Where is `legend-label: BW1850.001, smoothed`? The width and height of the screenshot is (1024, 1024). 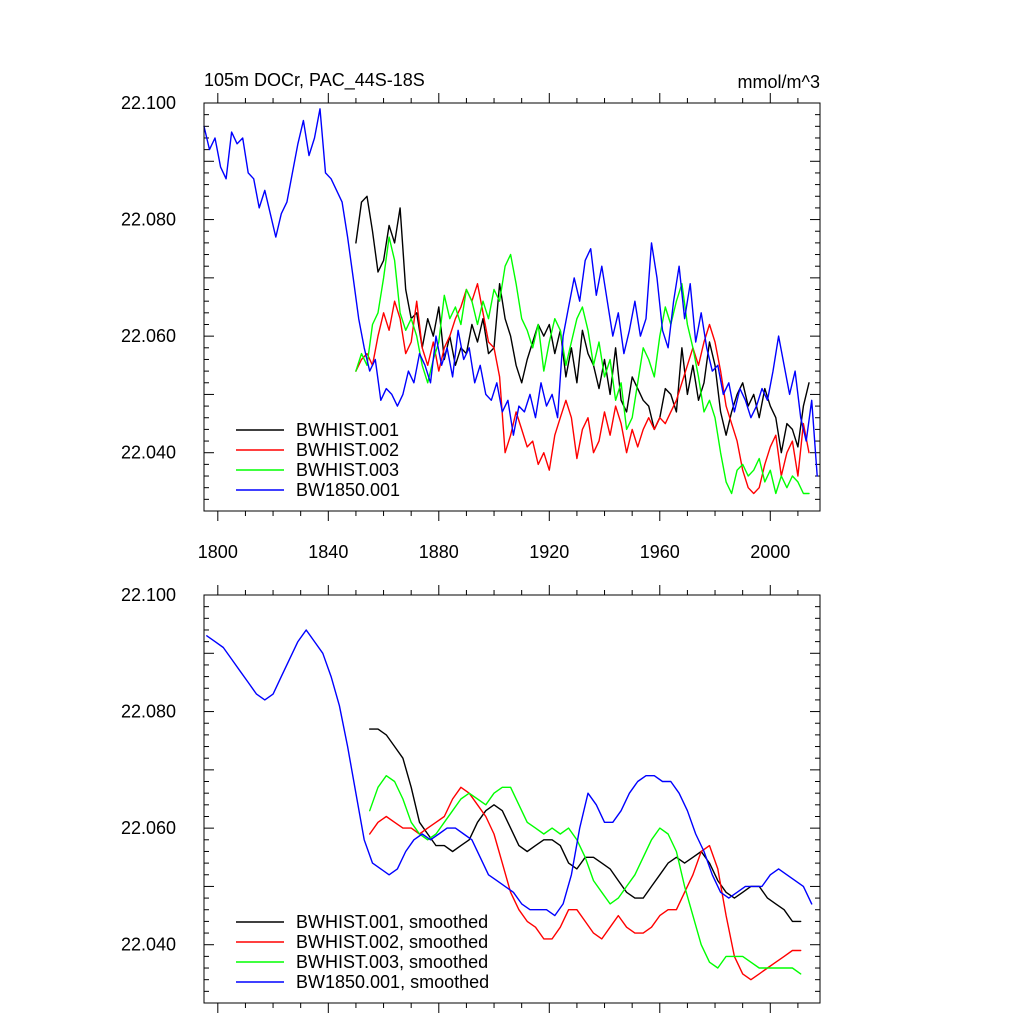 legend-label: BW1850.001, smoothed is located at coordinates (392, 982).